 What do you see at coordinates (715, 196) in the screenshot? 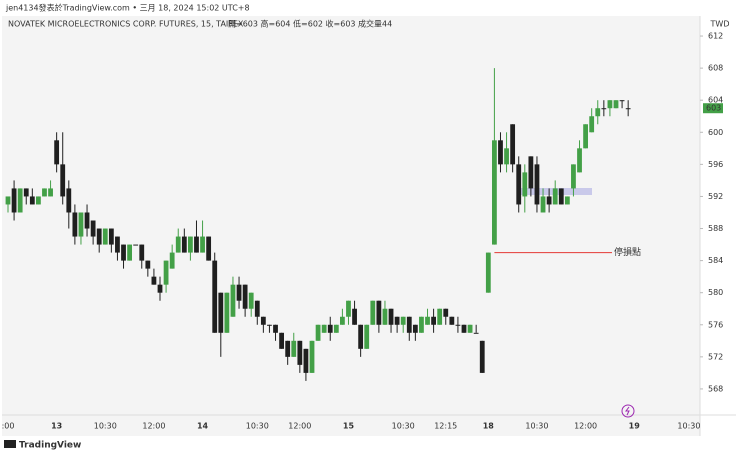
I see `y-tick-label: 592` at bounding box center [715, 196].